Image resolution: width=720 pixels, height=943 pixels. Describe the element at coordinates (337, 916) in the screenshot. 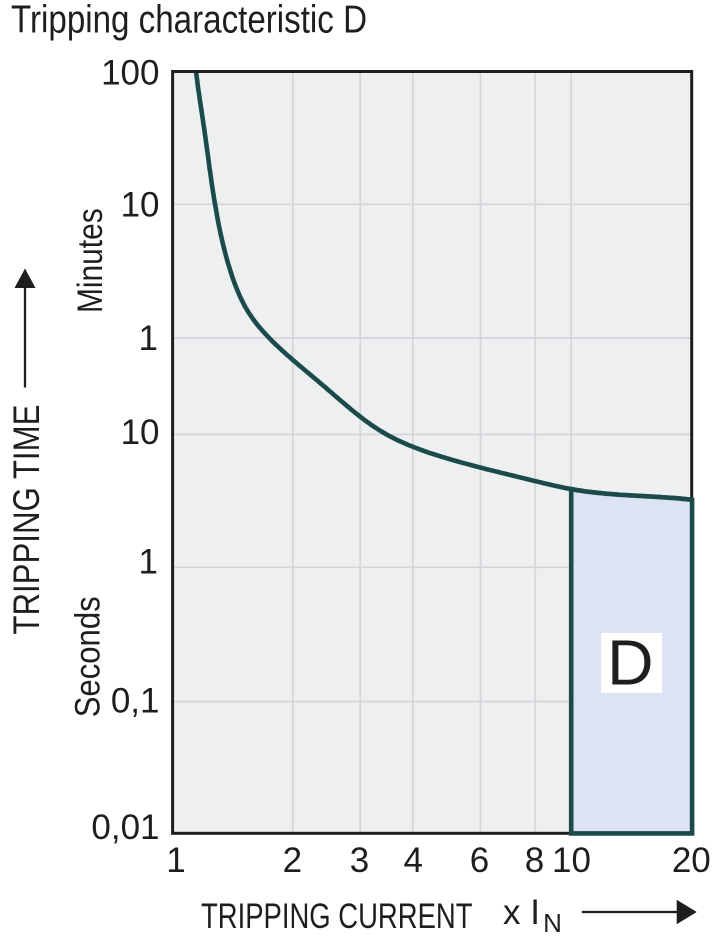

I see `svg-text: TRIPPING CURRENT` at that location.